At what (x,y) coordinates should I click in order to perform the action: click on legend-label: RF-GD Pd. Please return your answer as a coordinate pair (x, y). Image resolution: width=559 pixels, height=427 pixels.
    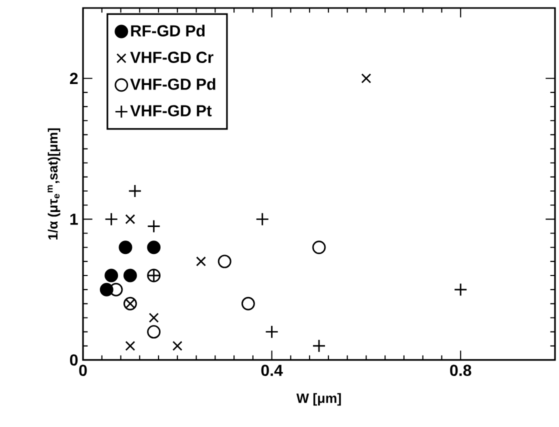
    Looking at the image, I should click on (168, 30).